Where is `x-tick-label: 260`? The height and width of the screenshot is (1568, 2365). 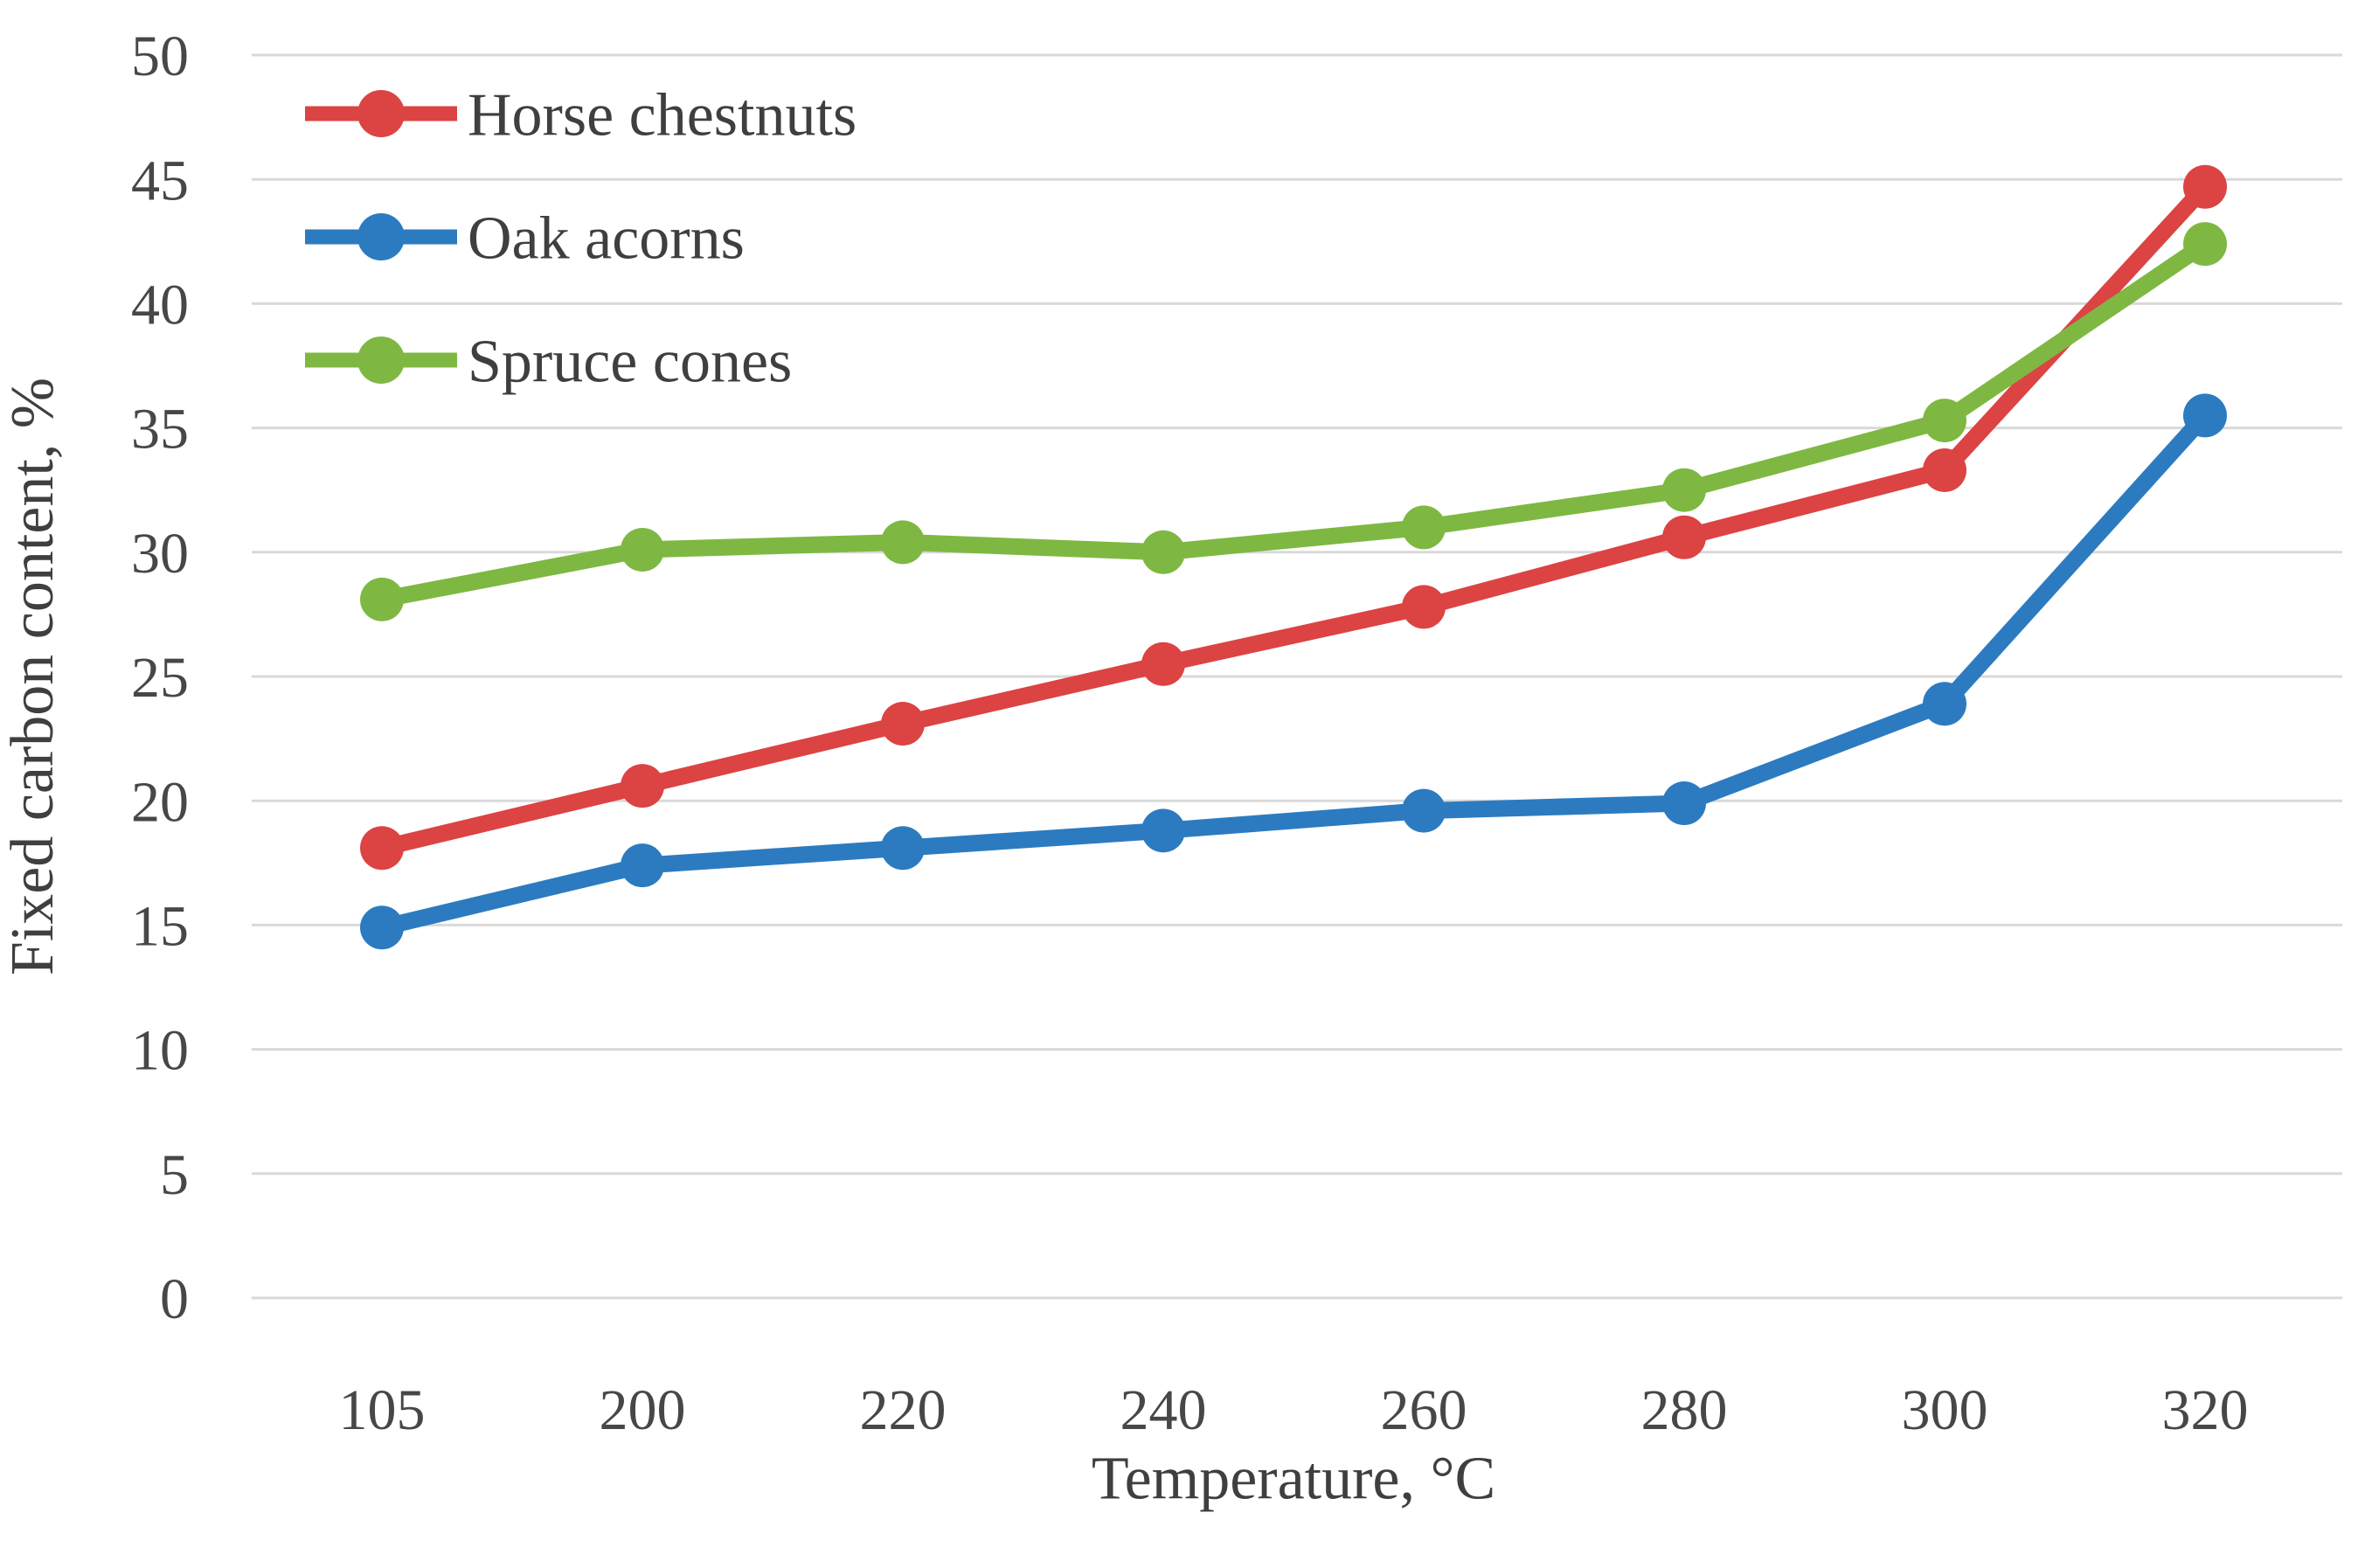
x-tick-label: 260 is located at coordinates (1424, 1410).